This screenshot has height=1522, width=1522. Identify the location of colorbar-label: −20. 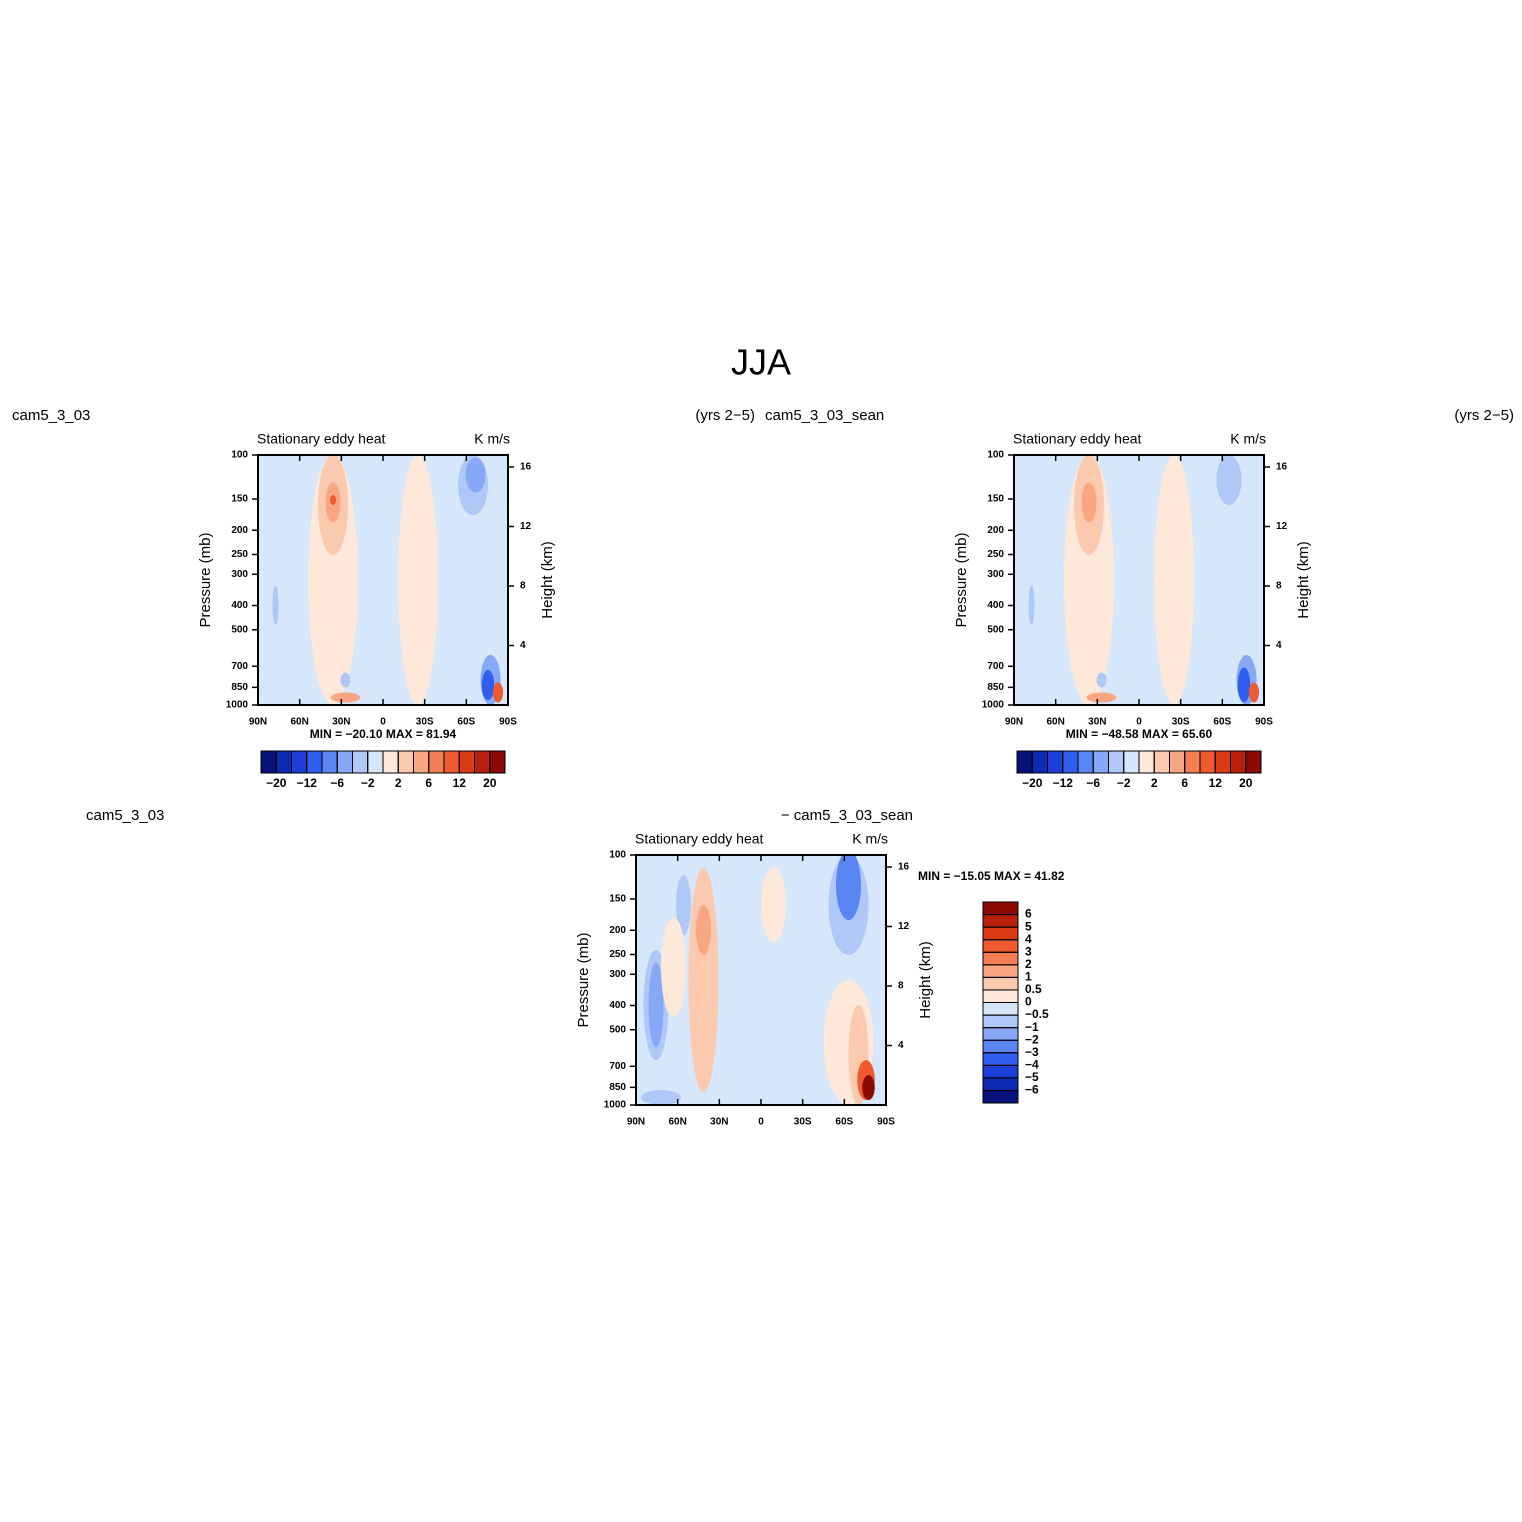
(276, 783).